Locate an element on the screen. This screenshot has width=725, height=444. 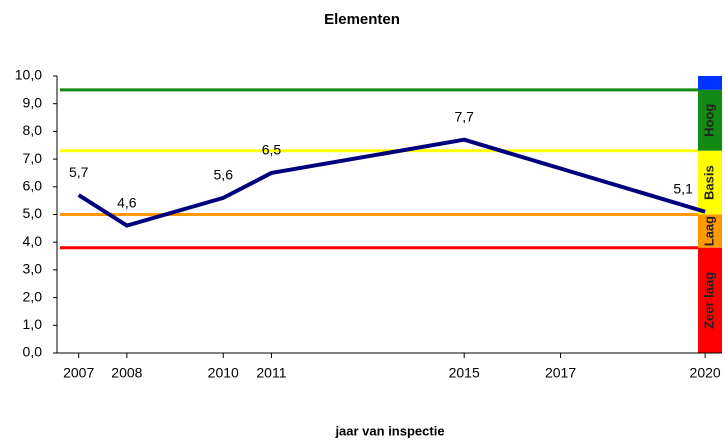
band-label: Basis is located at coordinates (708, 182).